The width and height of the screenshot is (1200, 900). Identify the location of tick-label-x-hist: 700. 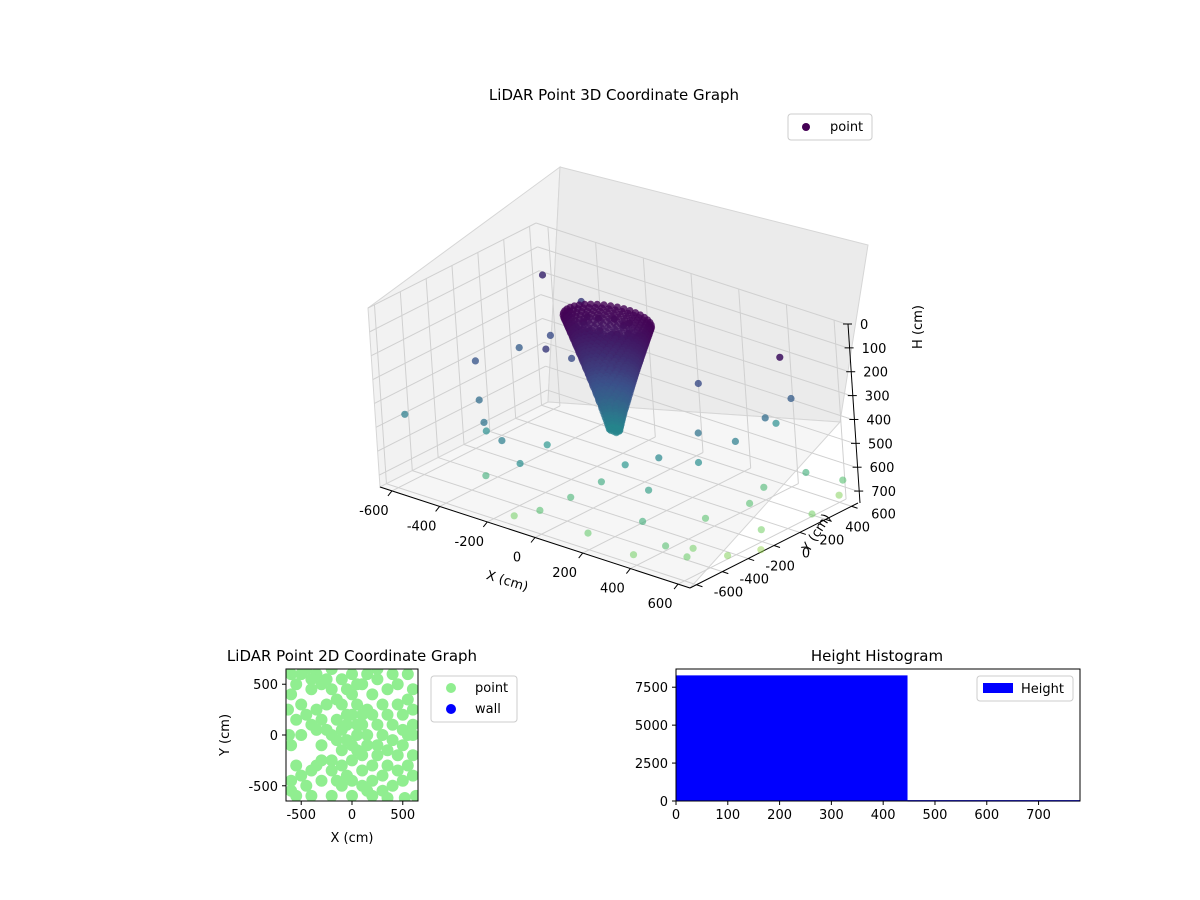
(1038, 815).